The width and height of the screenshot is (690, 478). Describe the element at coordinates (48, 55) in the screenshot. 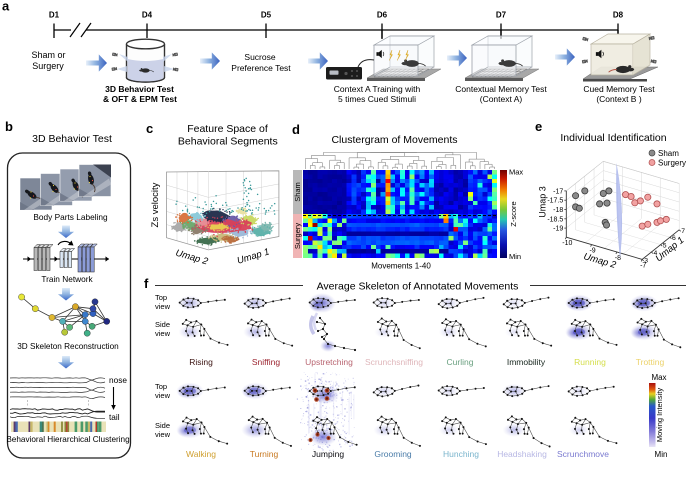

I see `svg-text: Sham or` at that location.